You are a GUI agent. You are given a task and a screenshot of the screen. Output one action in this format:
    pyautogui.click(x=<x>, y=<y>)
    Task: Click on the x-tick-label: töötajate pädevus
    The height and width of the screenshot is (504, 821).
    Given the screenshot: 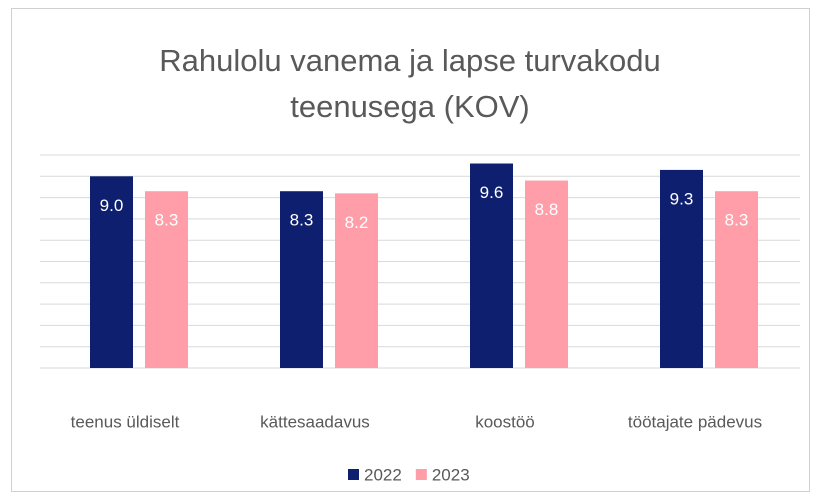 What is the action you would take?
    pyautogui.click(x=695, y=421)
    